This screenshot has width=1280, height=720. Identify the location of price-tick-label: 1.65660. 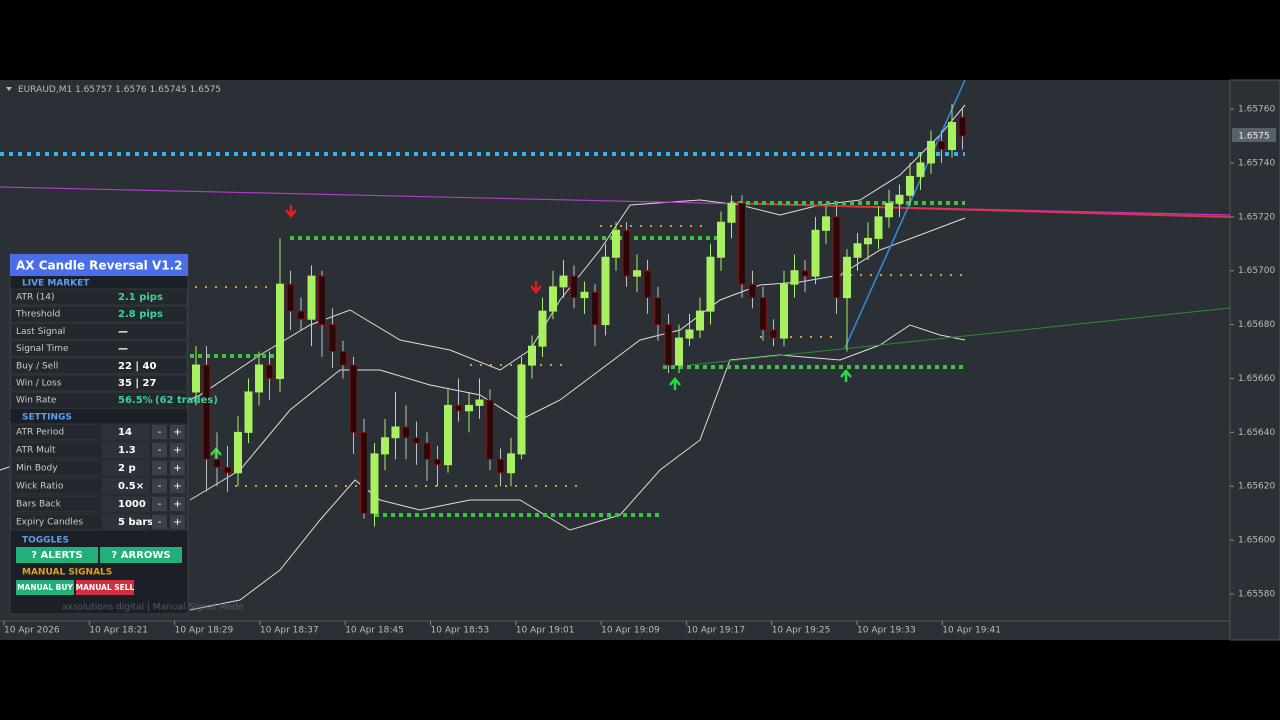
(1256, 379).